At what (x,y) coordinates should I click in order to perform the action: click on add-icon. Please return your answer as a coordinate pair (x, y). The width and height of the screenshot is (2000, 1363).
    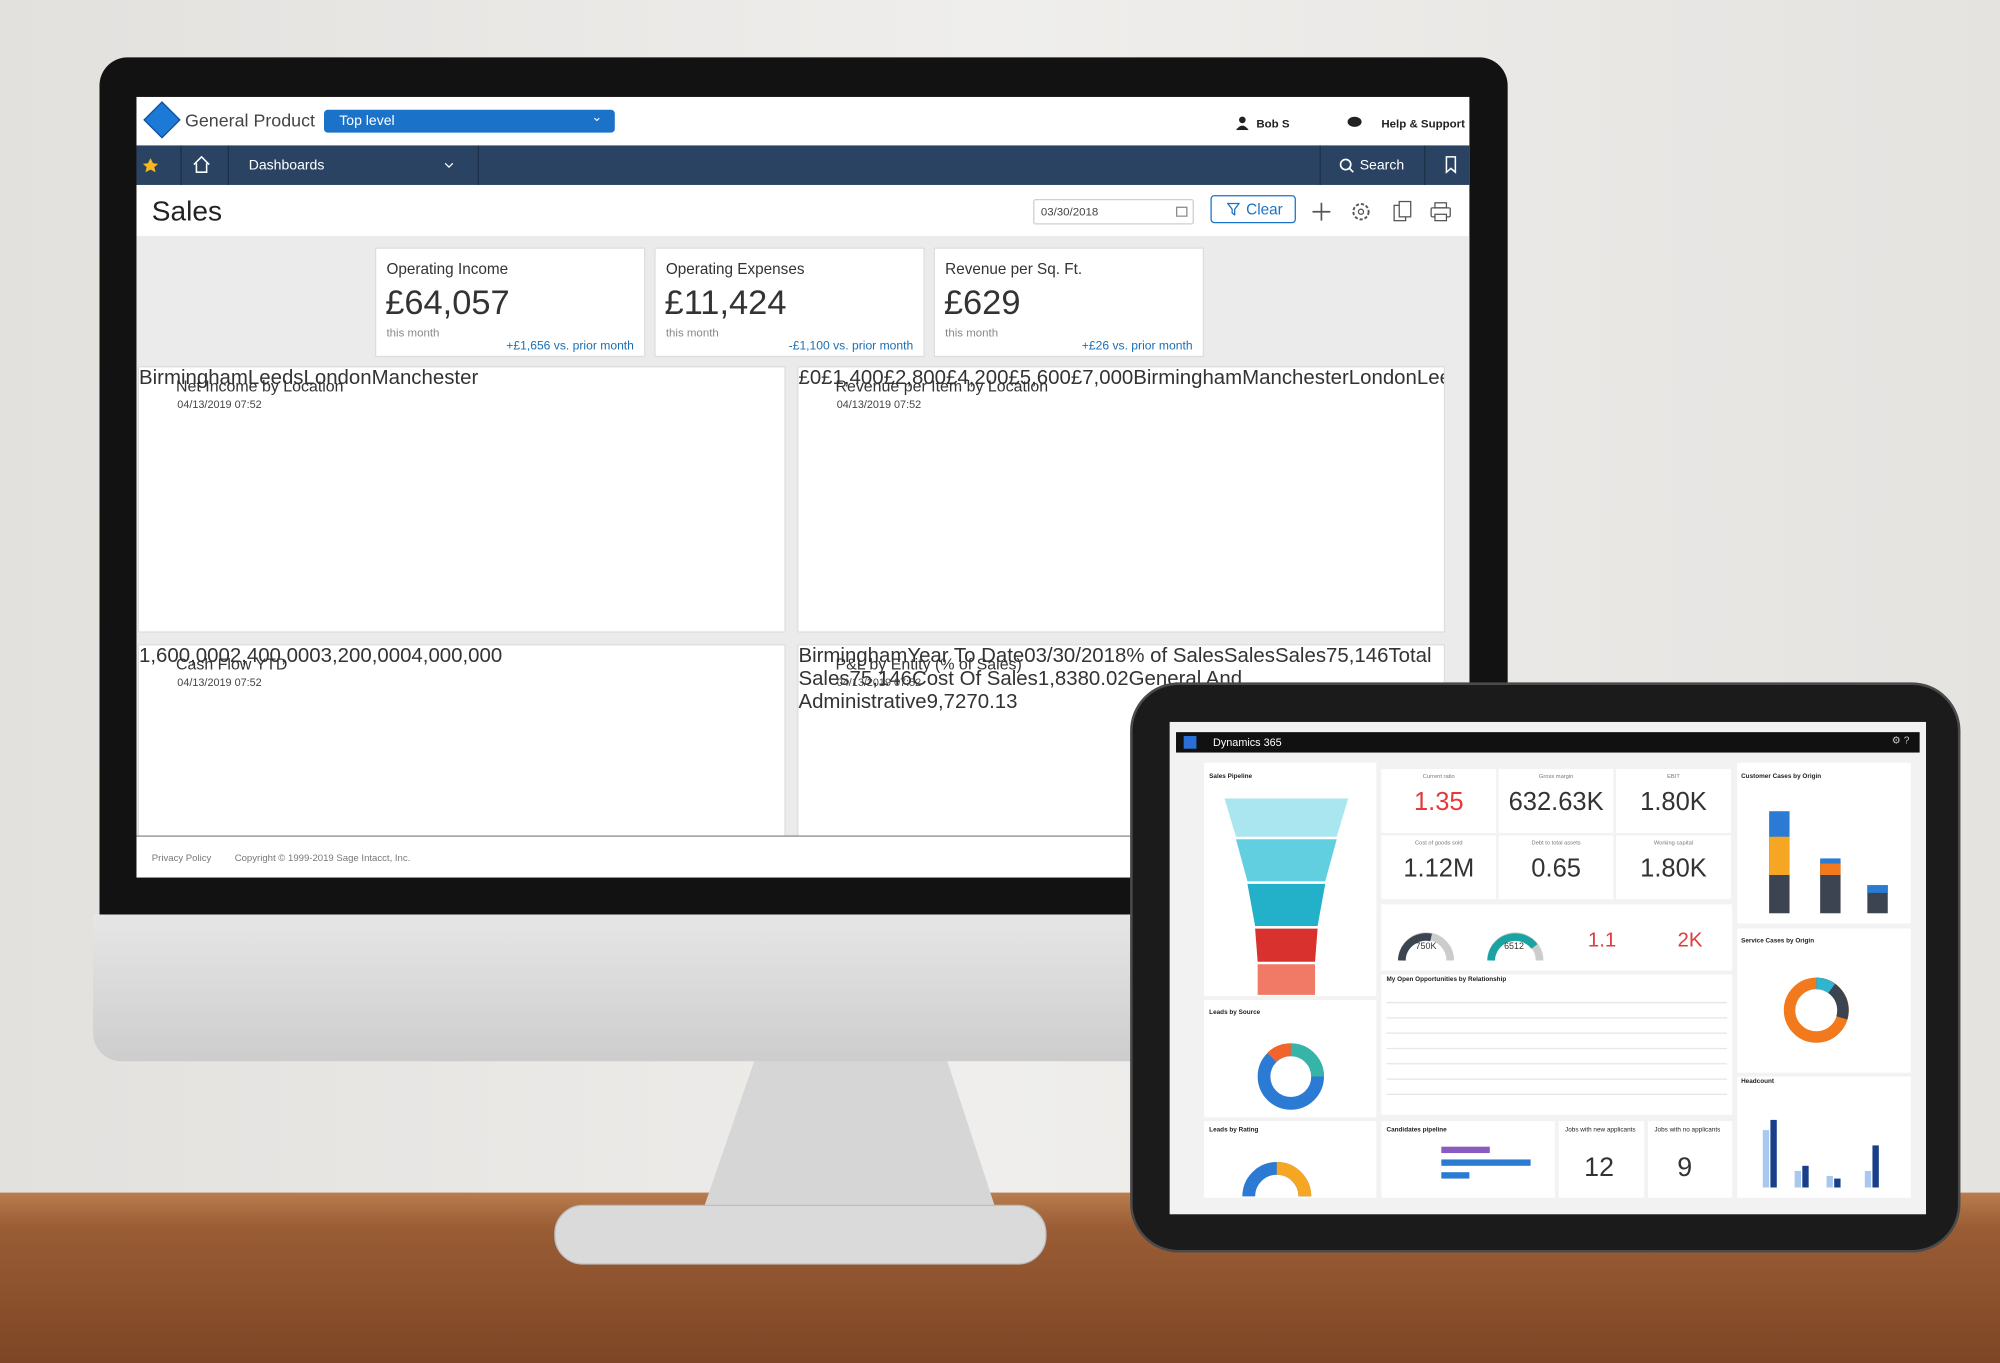
    Looking at the image, I should click on (1321, 211).